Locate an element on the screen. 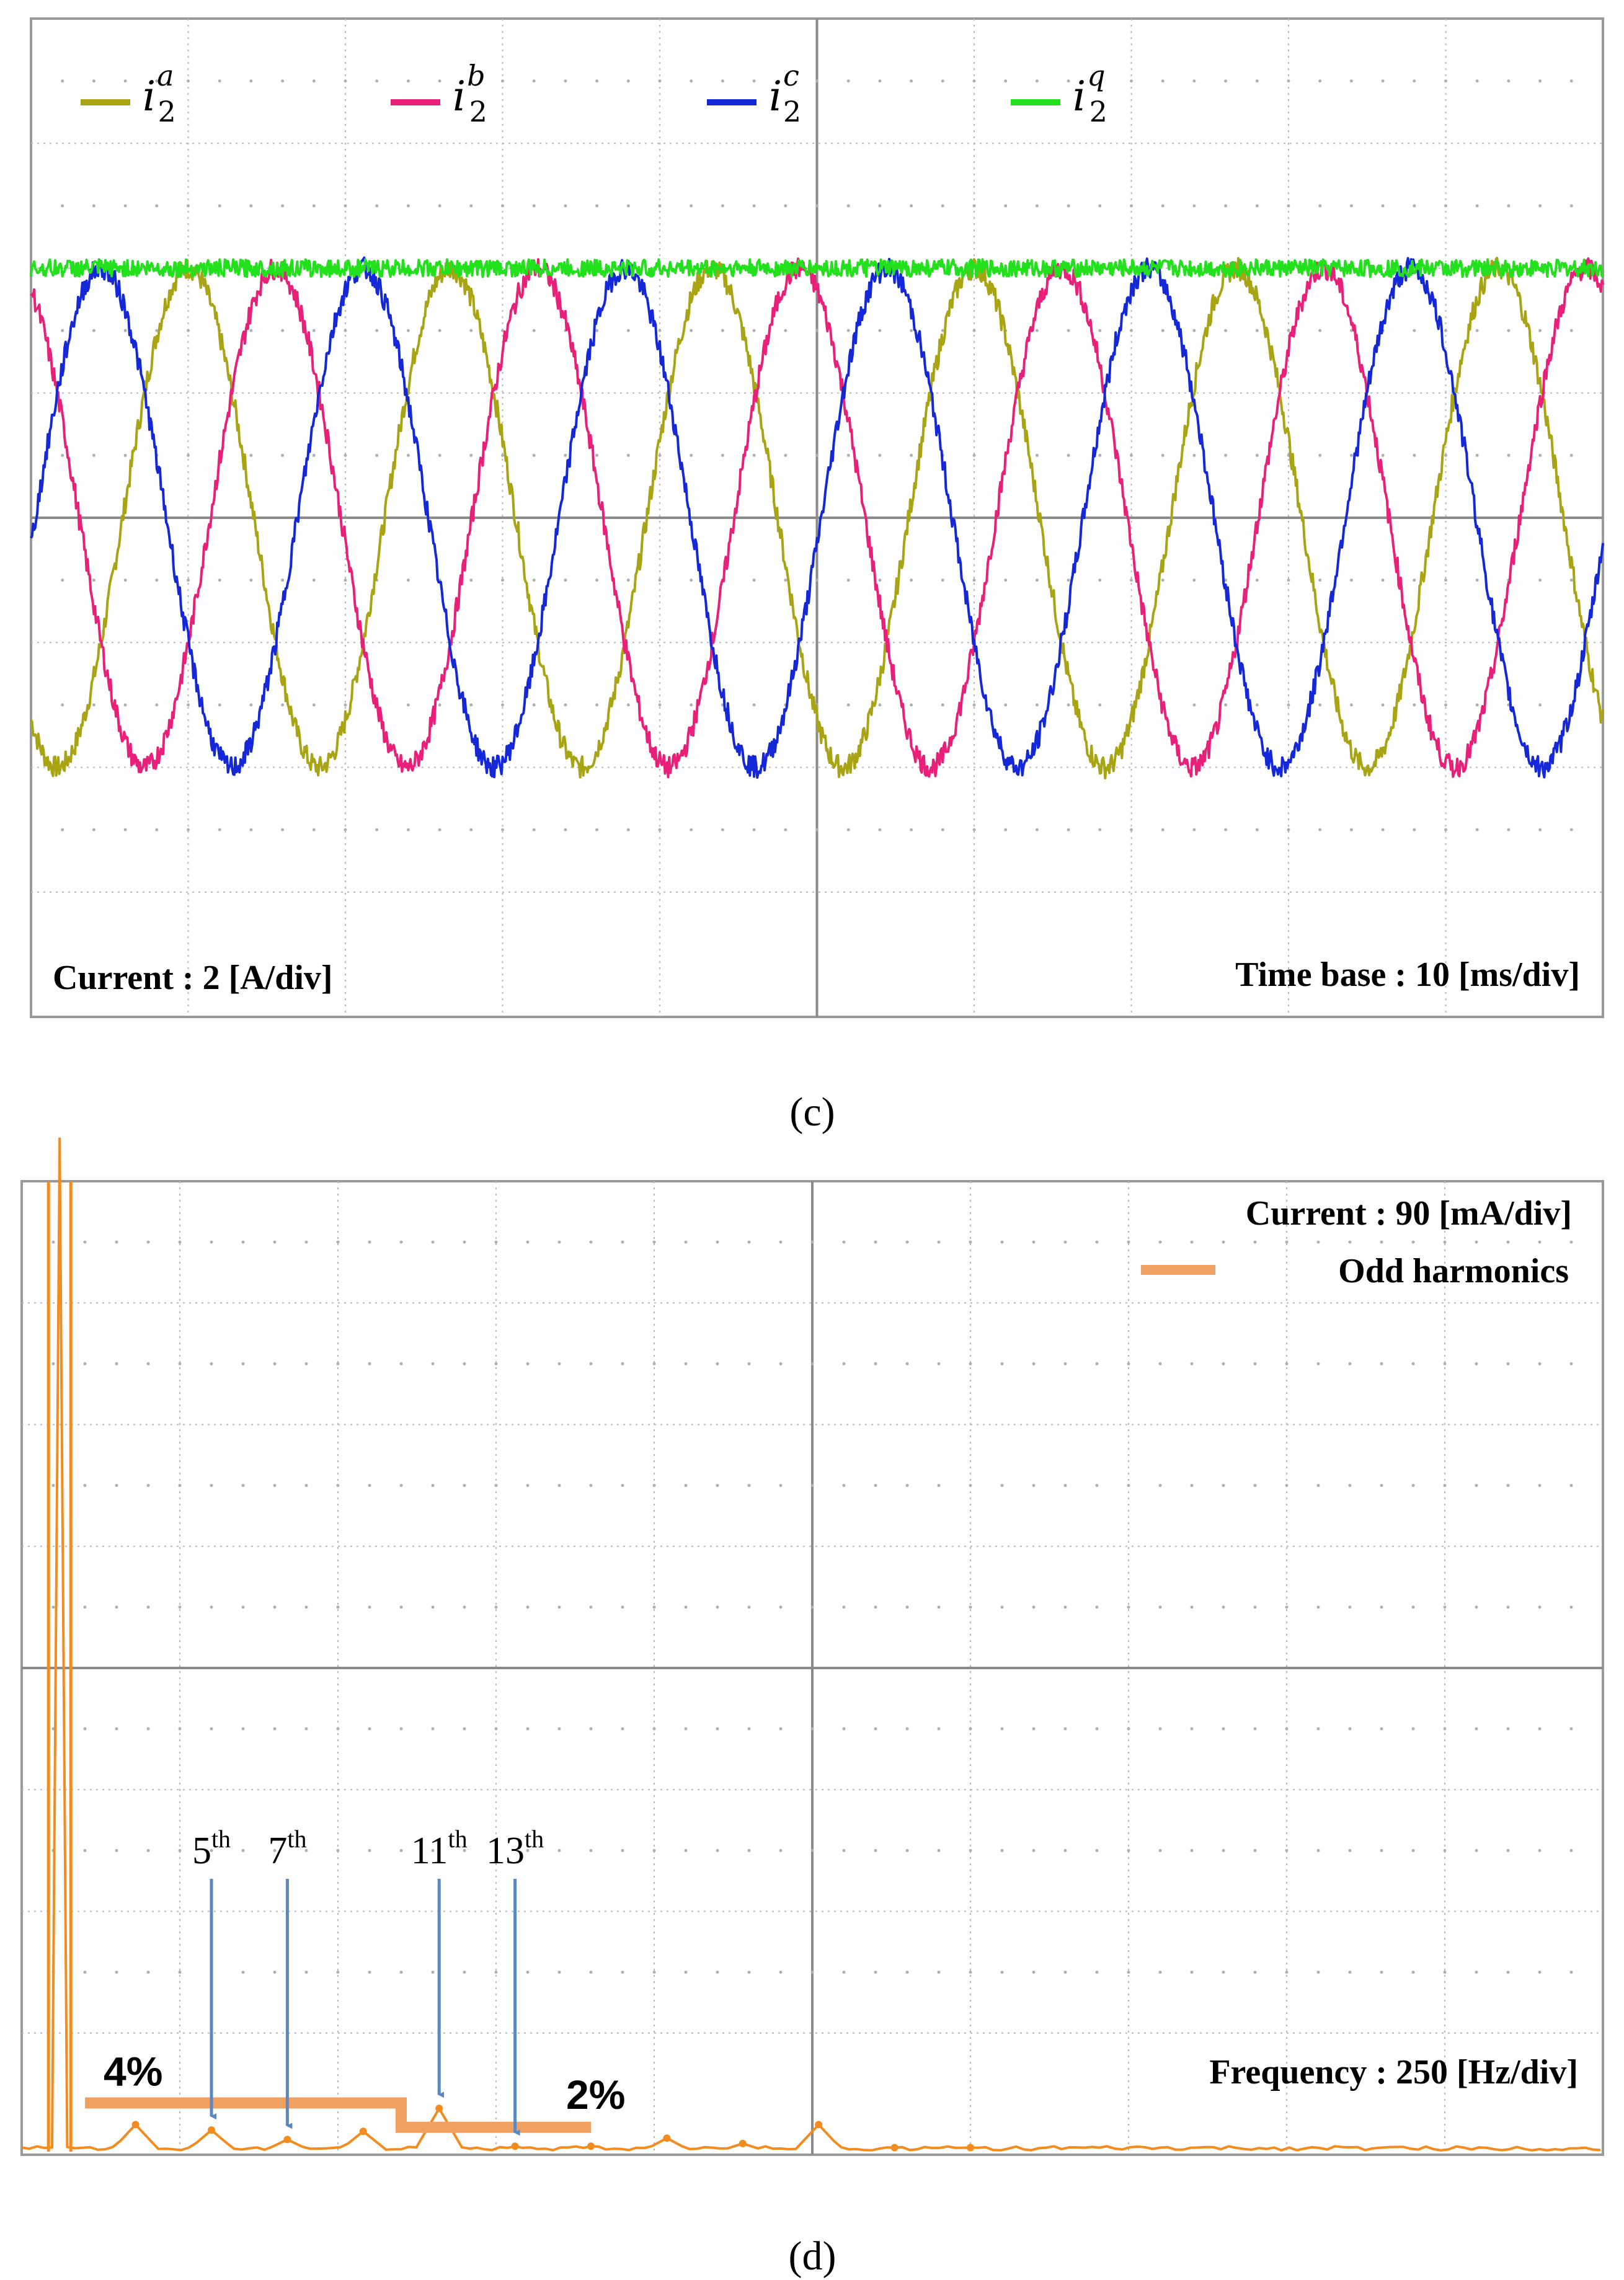  legend-sub-c: 2 is located at coordinates (792, 111).